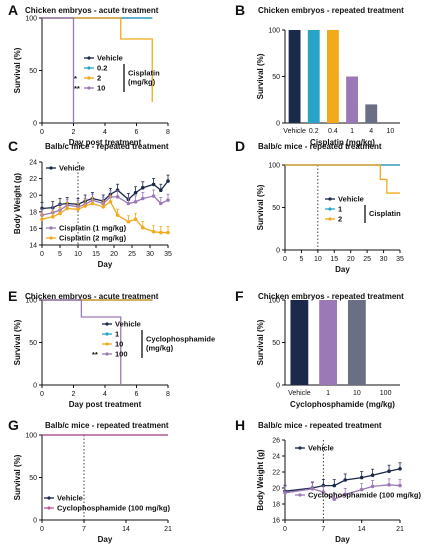  Describe the element at coordinates (75, 78) in the screenshot. I see `significance-mark: *` at that location.